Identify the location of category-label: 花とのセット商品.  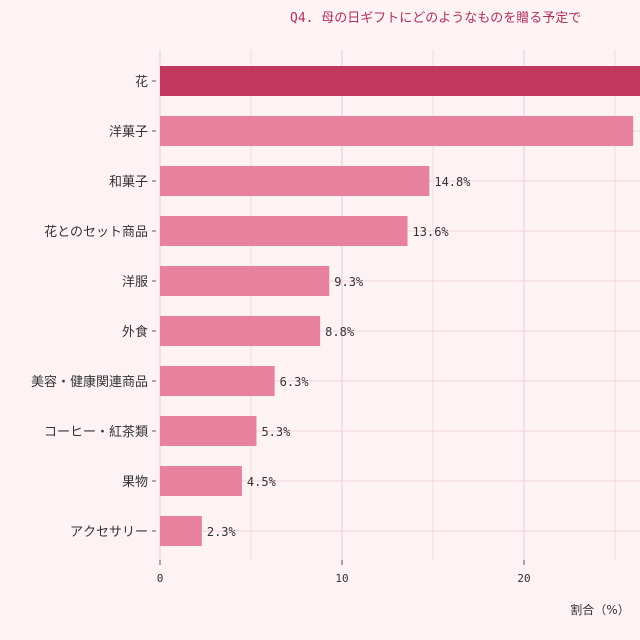
(96, 232).